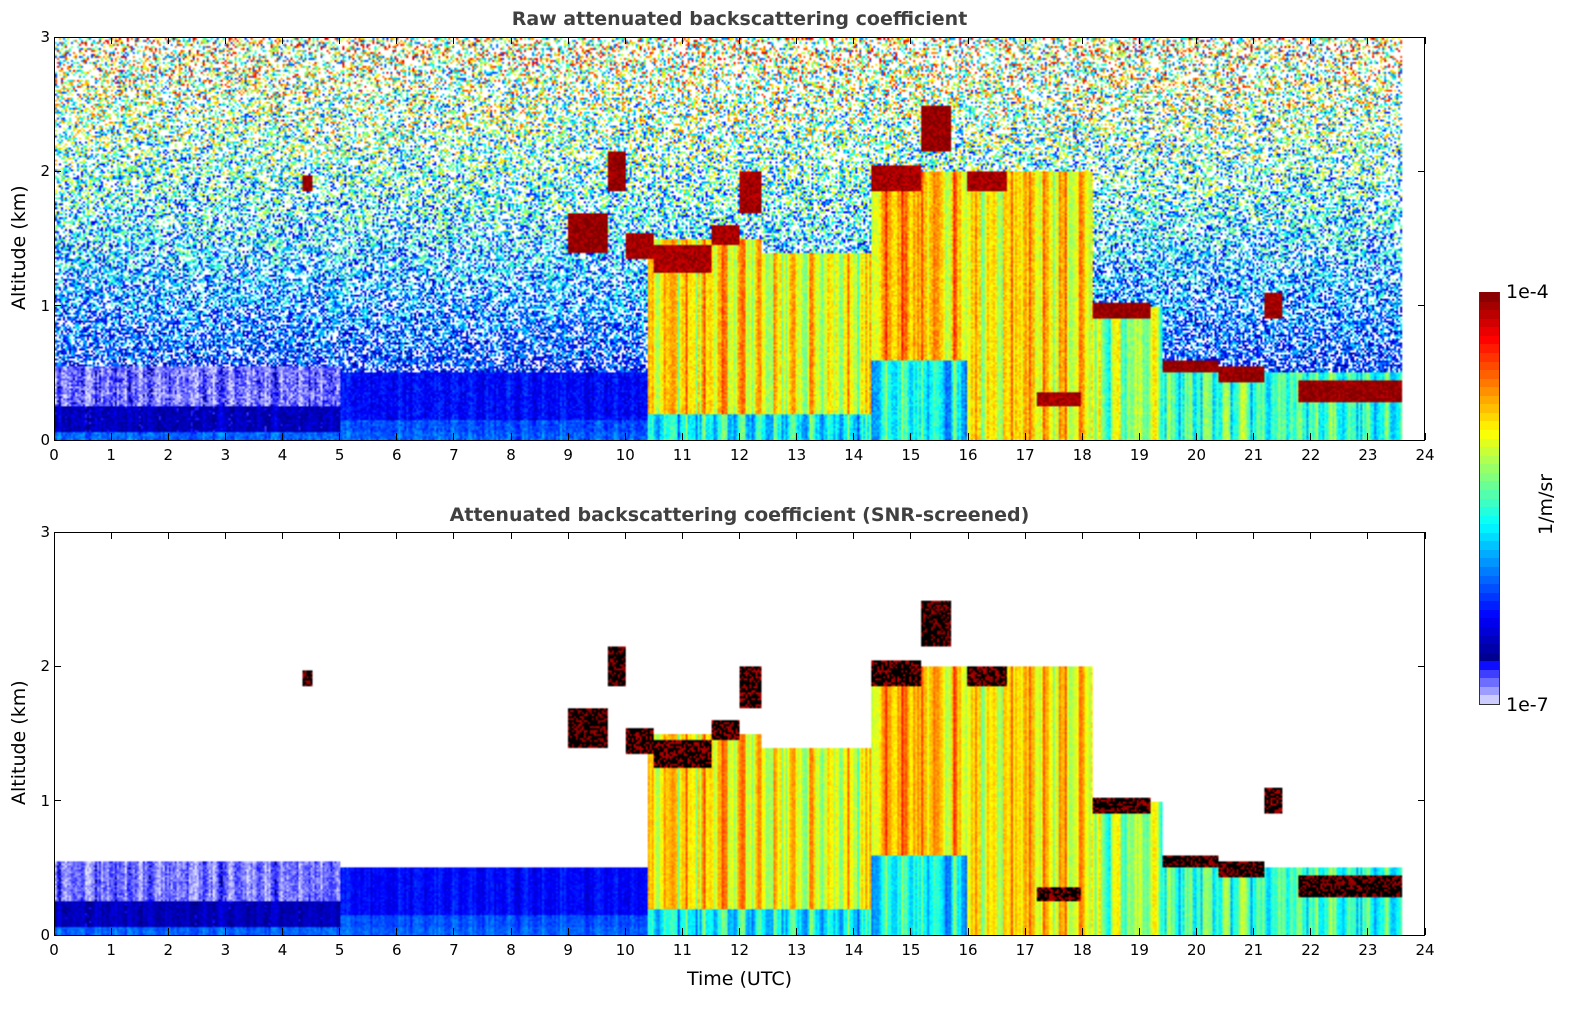  Describe the element at coordinates (1196, 950) in the screenshot. I see `x-tick-label: 20` at that location.